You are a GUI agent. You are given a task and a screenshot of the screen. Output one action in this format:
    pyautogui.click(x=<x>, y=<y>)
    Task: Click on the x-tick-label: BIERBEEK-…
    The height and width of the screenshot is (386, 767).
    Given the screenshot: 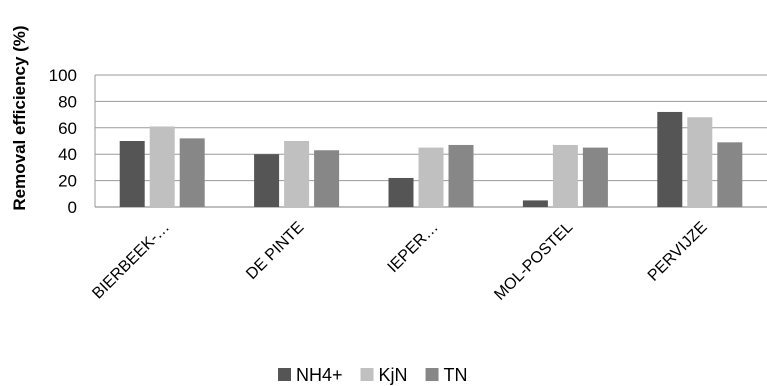 What is the action you would take?
    pyautogui.click(x=131, y=261)
    